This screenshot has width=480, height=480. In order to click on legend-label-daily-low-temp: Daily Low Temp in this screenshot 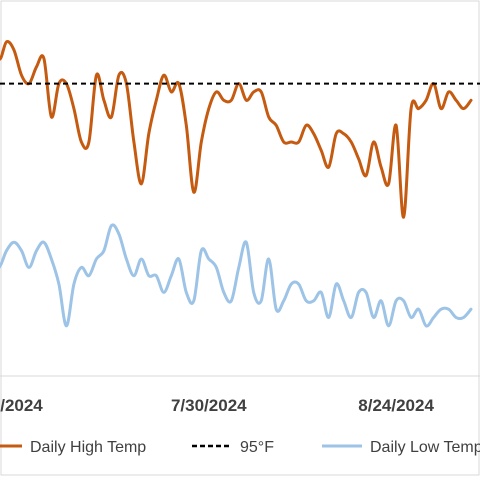, I will do `click(425, 447)`.